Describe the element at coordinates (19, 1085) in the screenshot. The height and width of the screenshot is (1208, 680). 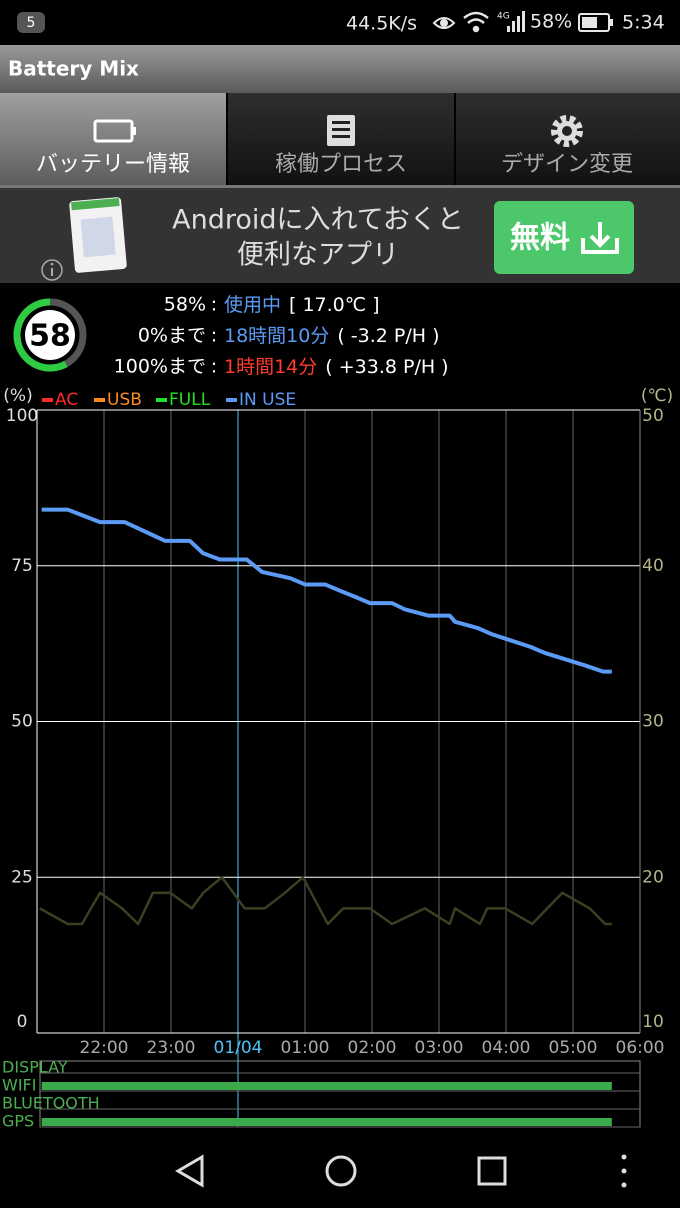
I see `activity-label: WIFI` at that location.